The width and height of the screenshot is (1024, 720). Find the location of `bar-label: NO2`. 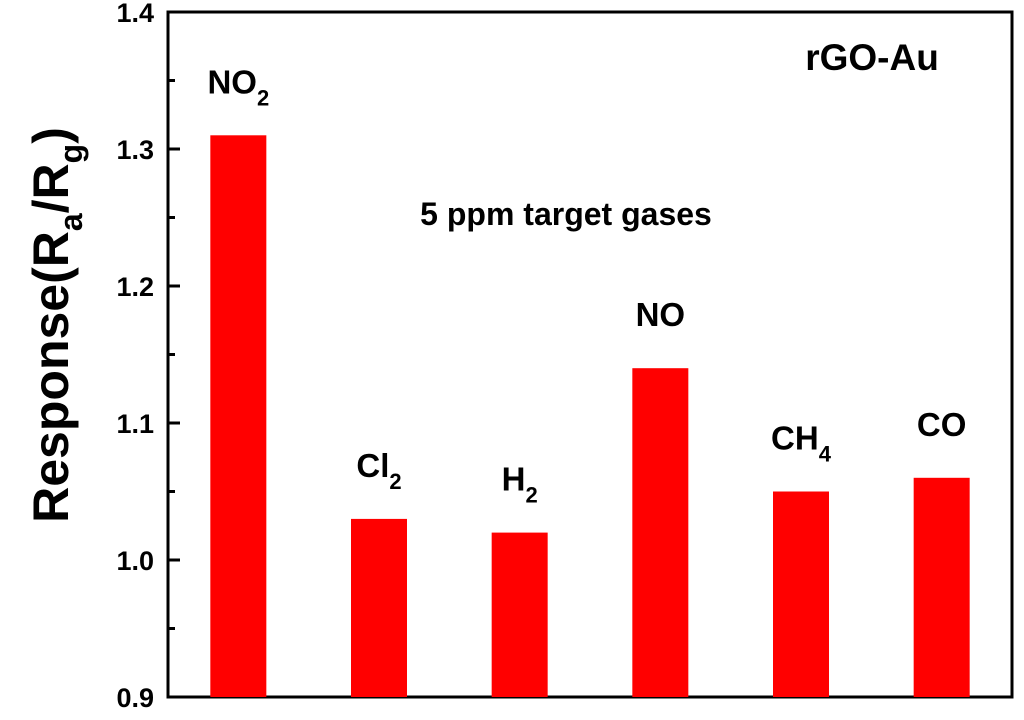

bar-label: NO2 is located at coordinates (238, 86).